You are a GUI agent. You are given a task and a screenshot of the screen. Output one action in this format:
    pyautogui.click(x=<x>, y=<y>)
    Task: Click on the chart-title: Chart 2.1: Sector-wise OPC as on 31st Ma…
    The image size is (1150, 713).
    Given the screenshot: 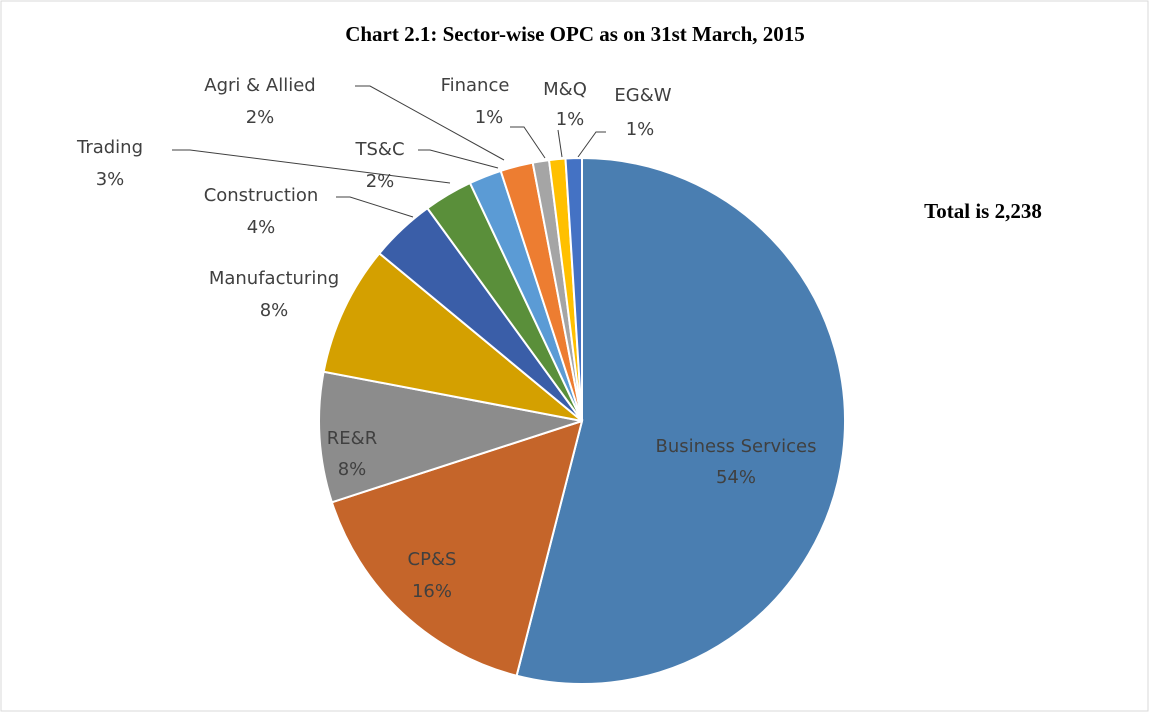 What is the action you would take?
    pyautogui.click(x=575, y=34)
    